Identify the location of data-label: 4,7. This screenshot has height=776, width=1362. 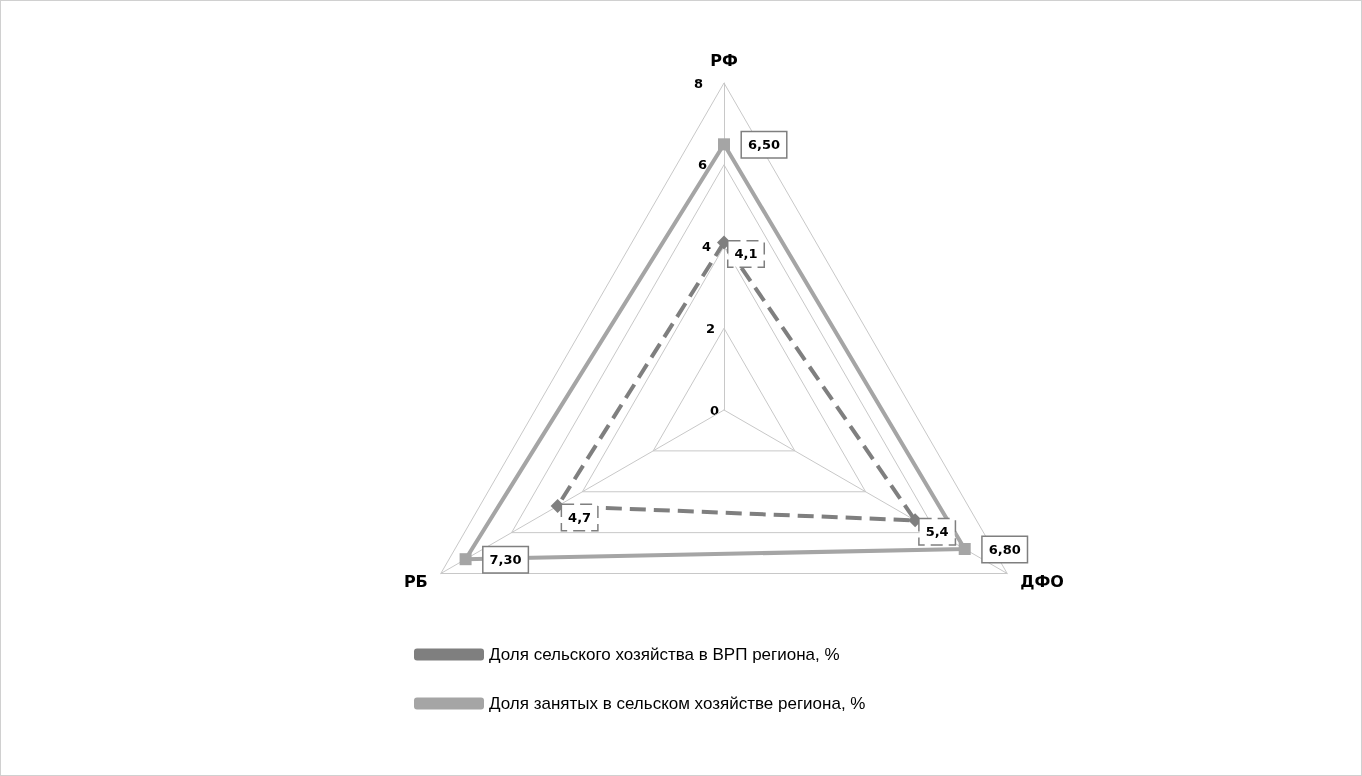
(580, 518).